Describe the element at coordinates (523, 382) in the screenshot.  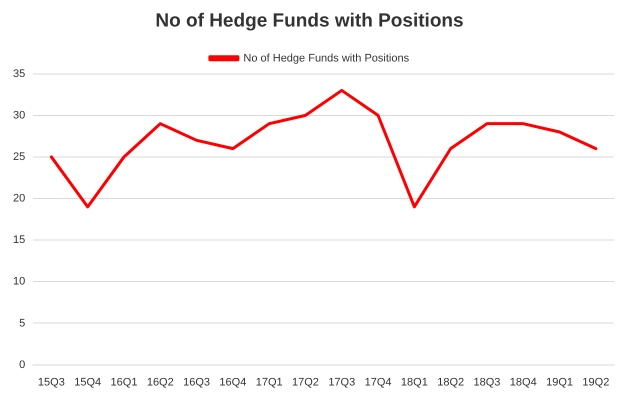
I see `x-tick-label: 18Q4` at that location.